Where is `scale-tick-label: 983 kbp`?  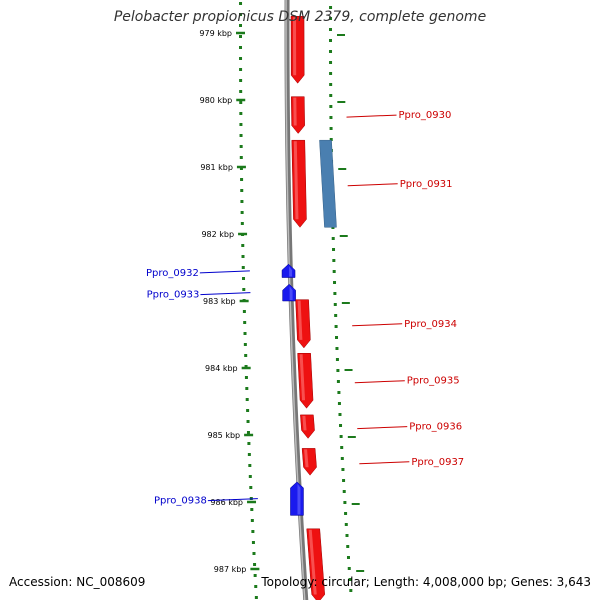
scale-tick-label: 983 kbp is located at coordinates (219, 301).